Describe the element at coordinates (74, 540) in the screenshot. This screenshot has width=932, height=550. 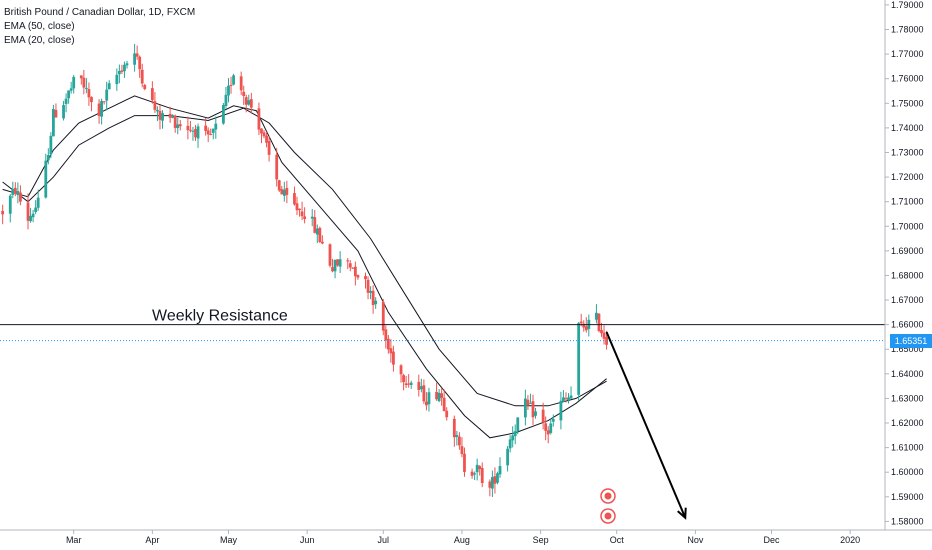
I see `x-tick-label: Mar` at that location.